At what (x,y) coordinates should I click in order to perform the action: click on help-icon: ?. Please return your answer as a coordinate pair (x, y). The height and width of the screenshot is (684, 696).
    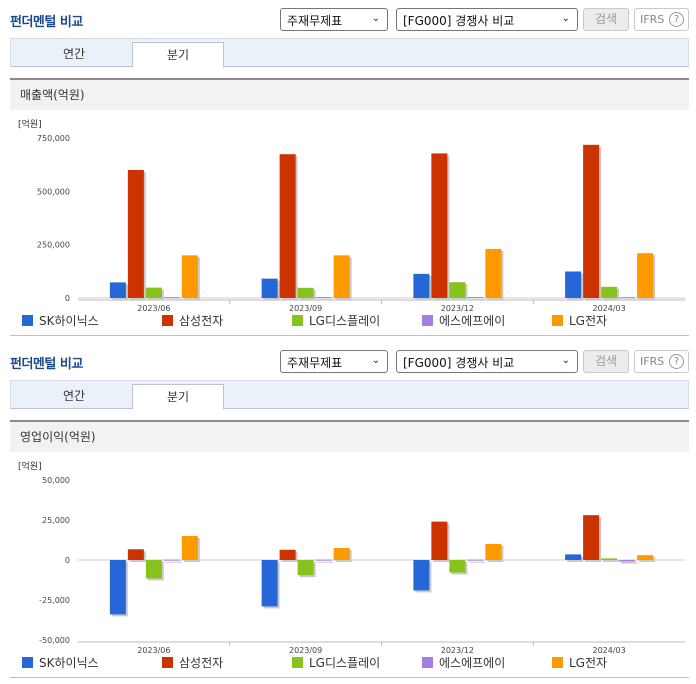
    Looking at the image, I should click on (676, 361).